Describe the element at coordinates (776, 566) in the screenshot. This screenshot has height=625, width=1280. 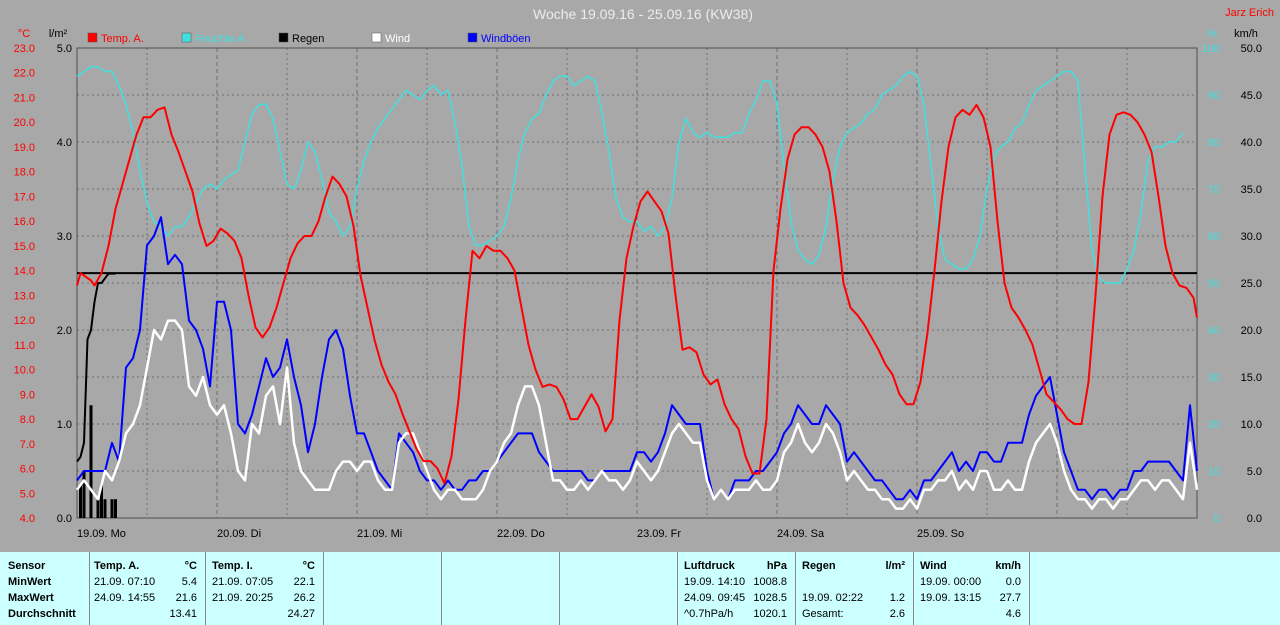
I see `pressure-unit: hPa` at that location.